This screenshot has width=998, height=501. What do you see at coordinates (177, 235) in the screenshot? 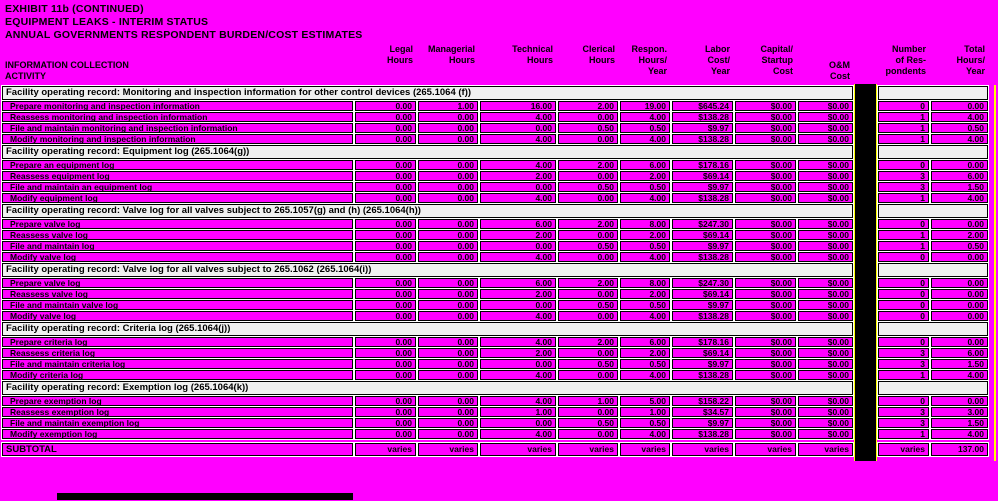
I see `activity-cell: Reassess valve log` at bounding box center [177, 235].